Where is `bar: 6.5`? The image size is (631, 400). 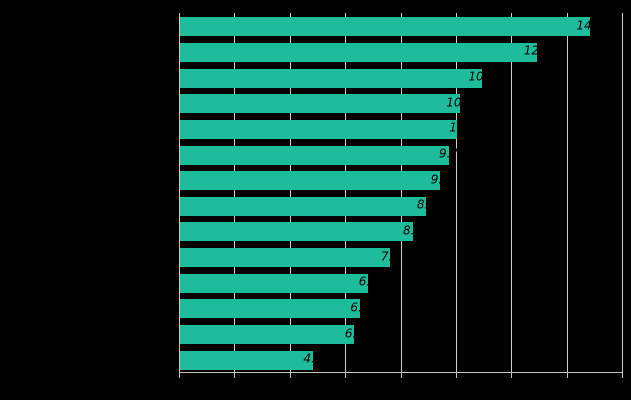 bar: 6.5 is located at coordinates (275, 309).